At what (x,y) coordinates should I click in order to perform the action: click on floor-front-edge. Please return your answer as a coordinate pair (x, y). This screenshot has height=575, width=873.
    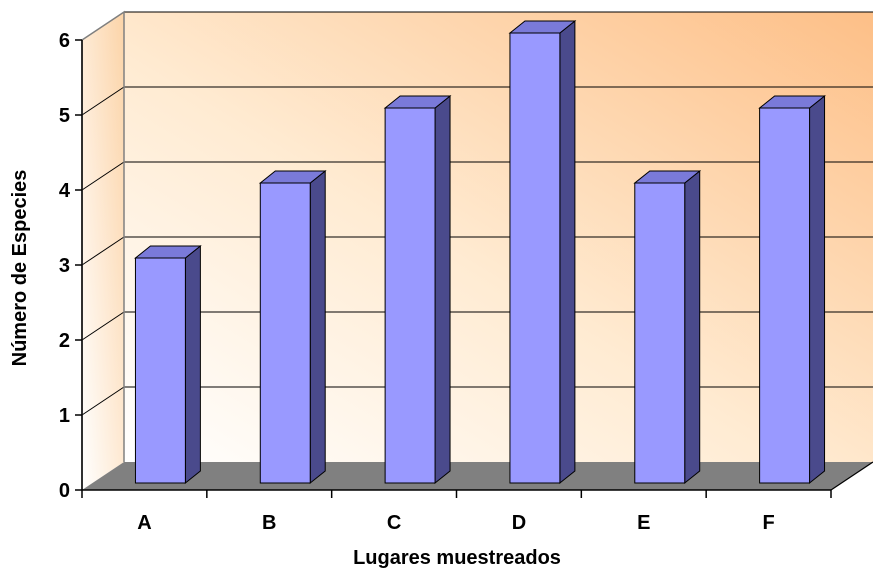
    Looking at the image, I should click on (851, 476).